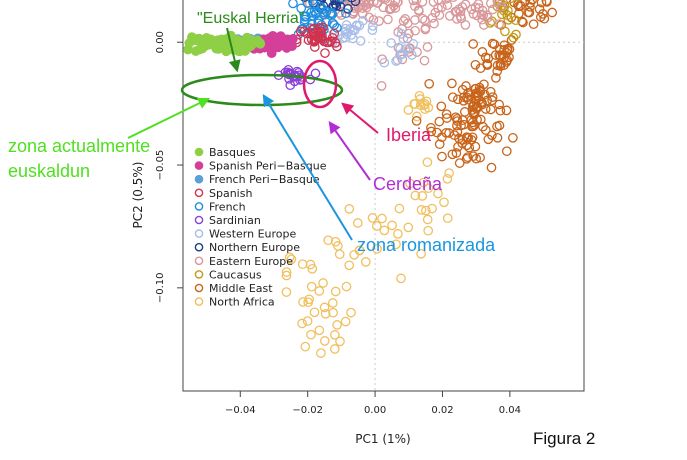  What do you see at coordinates (508, 19) in the screenshot?
I see `point-caucasus` at bounding box center [508, 19].